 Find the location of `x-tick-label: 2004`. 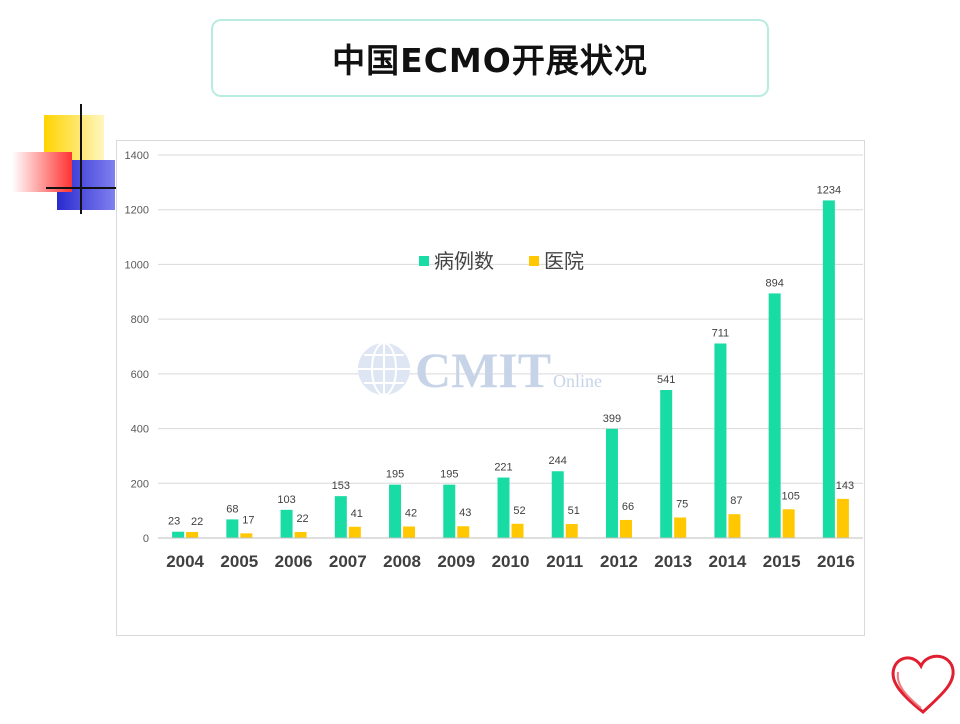

x-tick-label: 2004 is located at coordinates (185, 561).